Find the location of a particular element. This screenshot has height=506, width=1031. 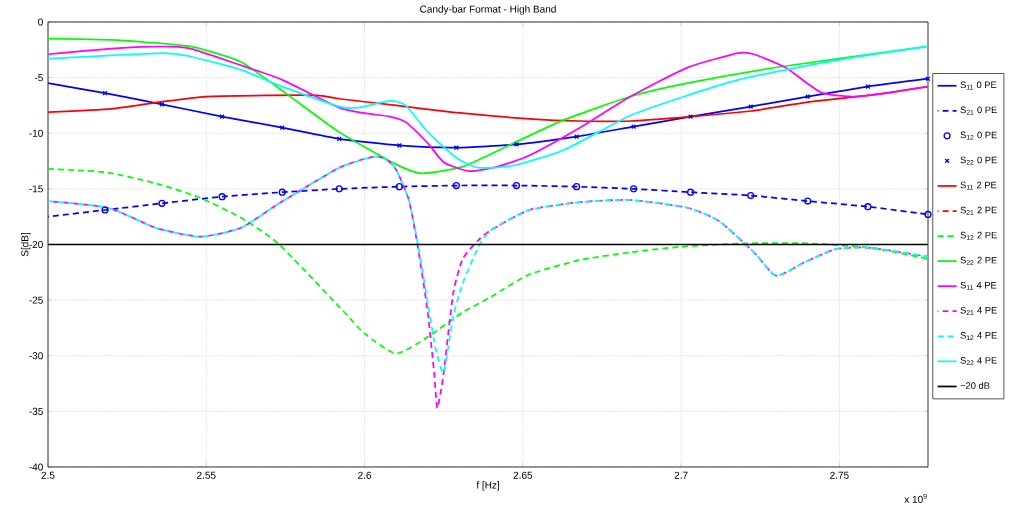

x-tick-label: 2.5 is located at coordinates (48, 475).